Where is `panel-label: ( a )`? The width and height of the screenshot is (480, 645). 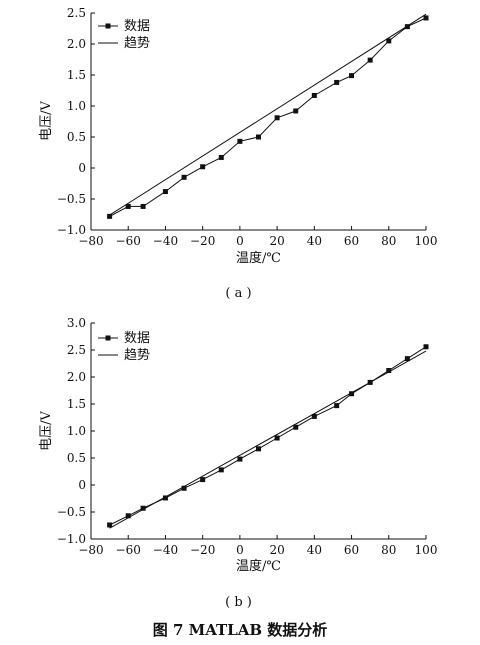
panel-label: ( a ) is located at coordinates (238, 293).